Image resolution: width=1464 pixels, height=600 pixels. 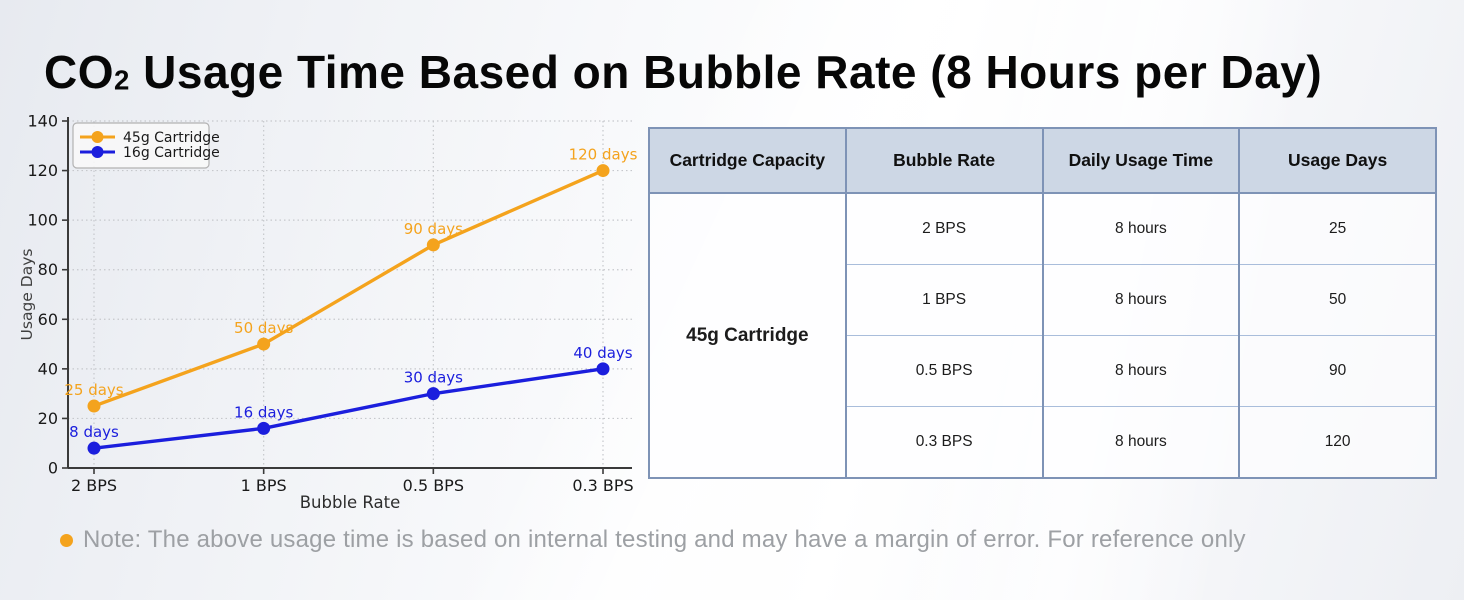 What do you see at coordinates (602, 485) in the screenshot?
I see `x-tick-label: 0.3 BPS` at bounding box center [602, 485].